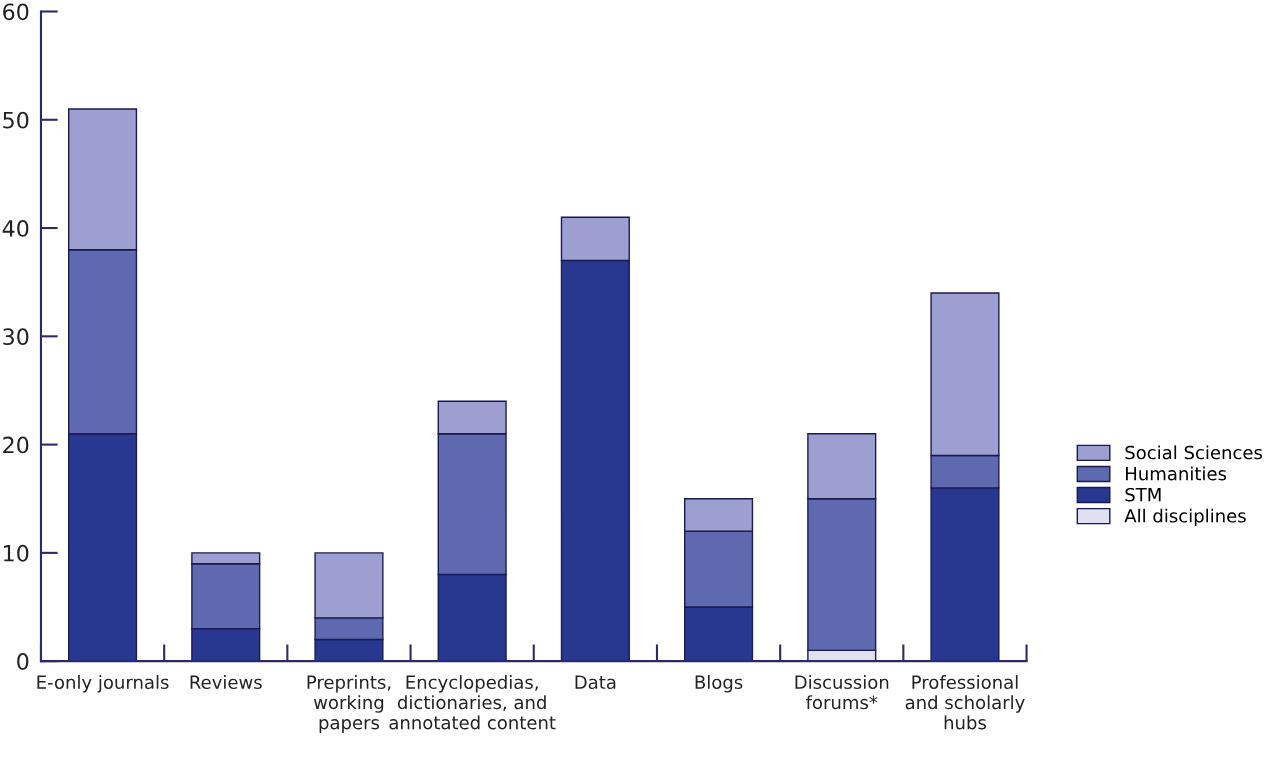 The height and width of the screenshot is (767, 1280). I want to click on x-tick-label: Discussion forums*, so click(842, 692).